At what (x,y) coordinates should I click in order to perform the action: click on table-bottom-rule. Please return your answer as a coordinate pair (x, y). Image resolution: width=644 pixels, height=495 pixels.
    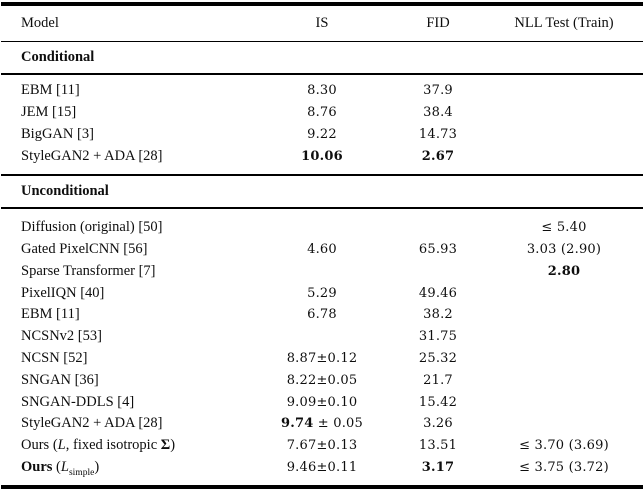
    Looking at the image, I should click on (322, 487).